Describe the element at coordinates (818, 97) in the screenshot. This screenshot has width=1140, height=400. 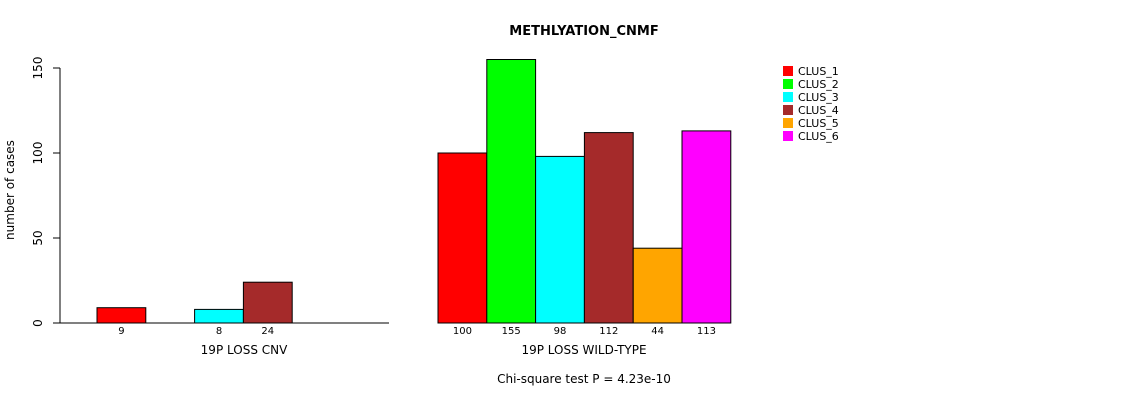
I see `legend-label: CLUS_3` at that location.